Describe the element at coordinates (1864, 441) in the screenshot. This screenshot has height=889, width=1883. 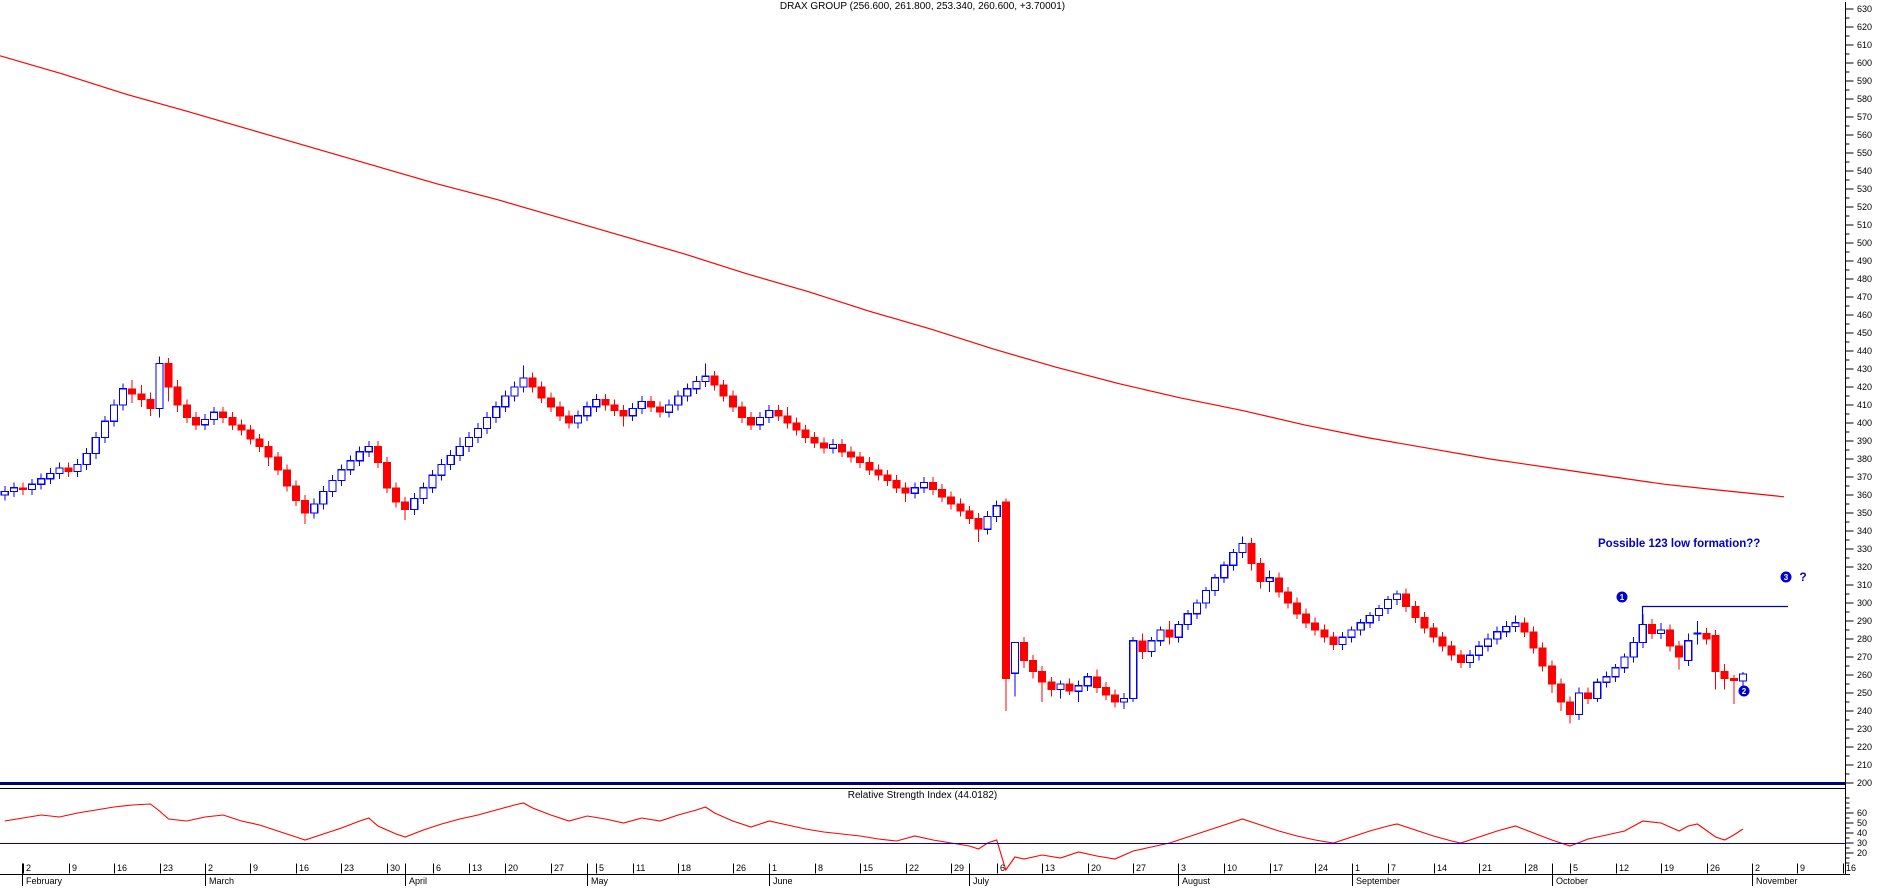
I see `svg-text: 390` at that location.